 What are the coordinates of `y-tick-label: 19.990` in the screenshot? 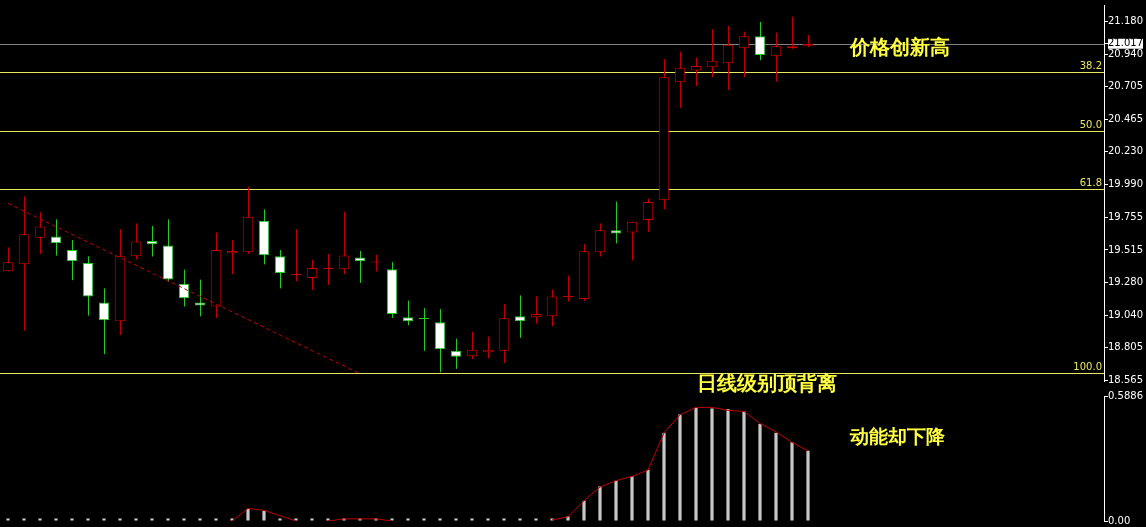 It's located at (1125, 184).